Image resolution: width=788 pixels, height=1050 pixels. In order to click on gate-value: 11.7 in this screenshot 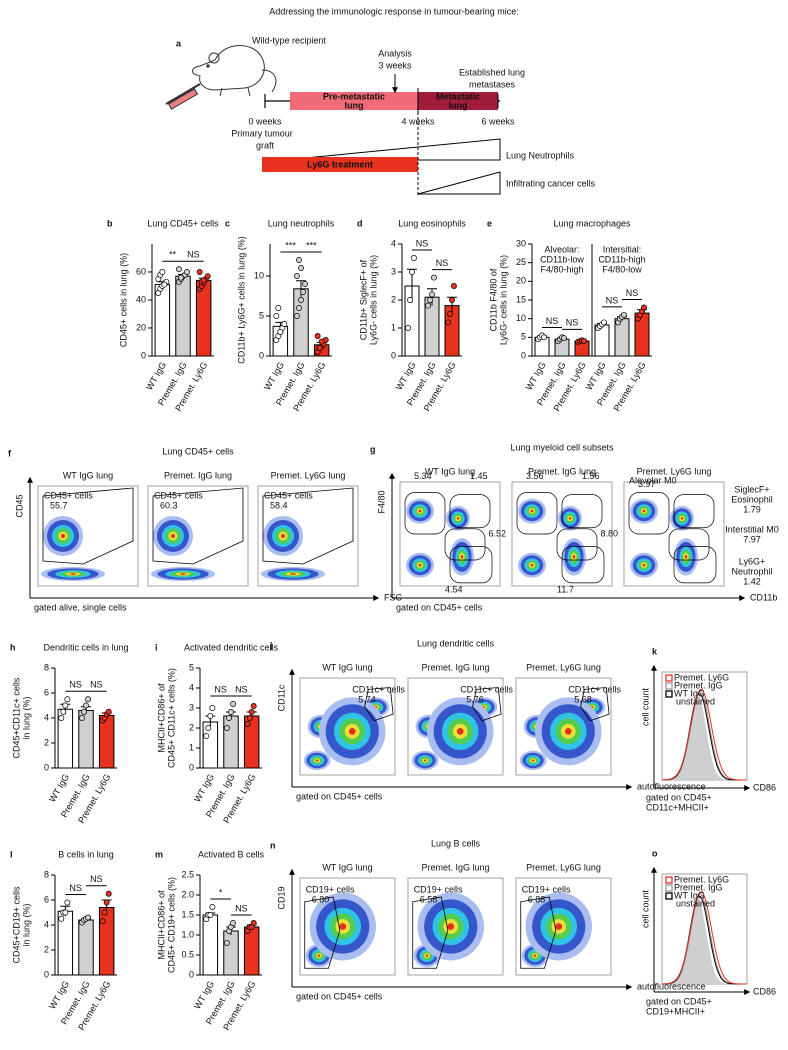, I will do `click(565, 590)`.